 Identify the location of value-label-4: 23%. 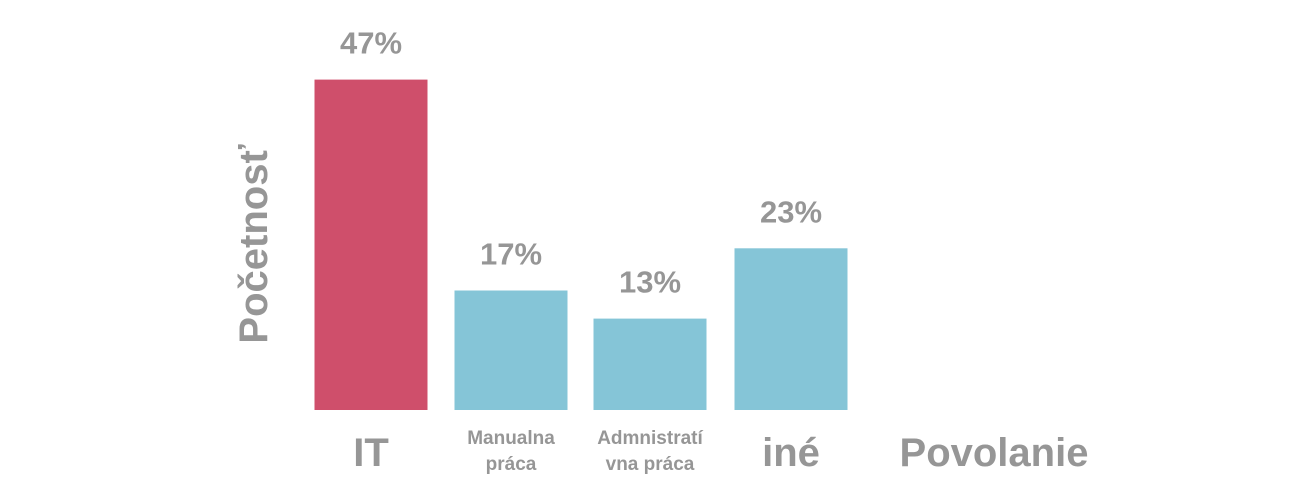
(791, 211).